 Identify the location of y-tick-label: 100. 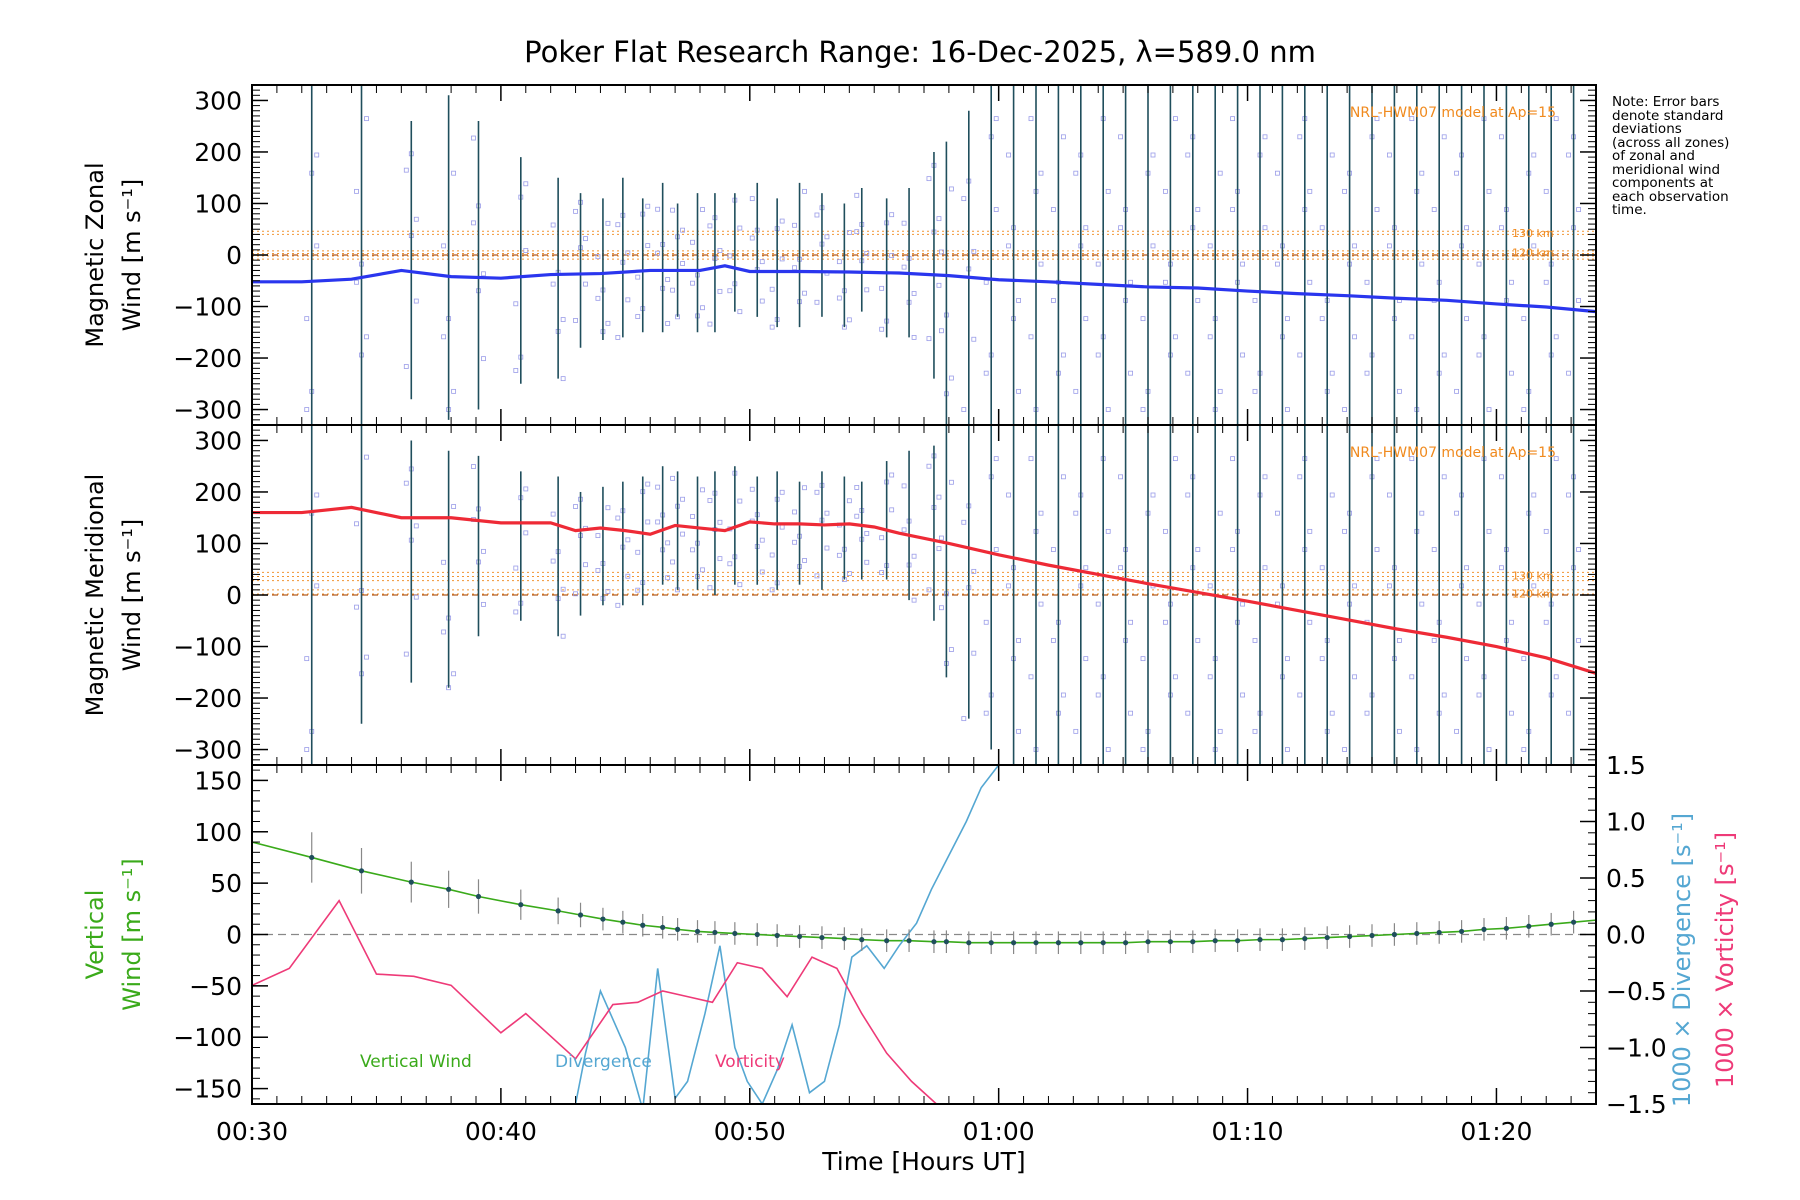
(218, 543).